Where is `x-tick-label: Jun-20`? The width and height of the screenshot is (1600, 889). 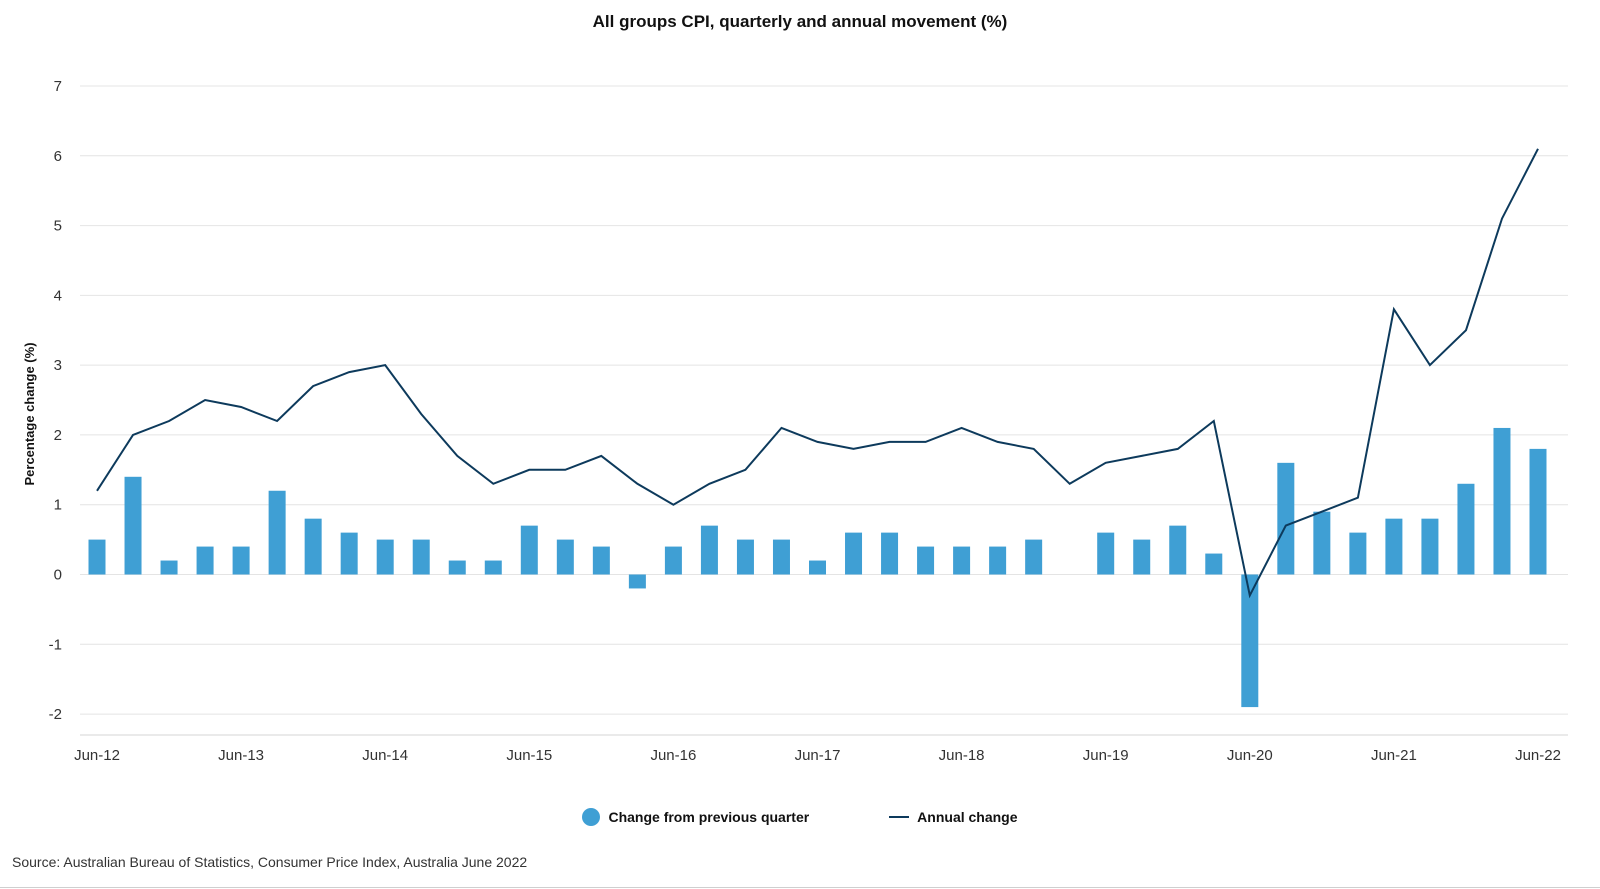
x-tick-label: Jun-20 is located at coordinates (1250, 755).